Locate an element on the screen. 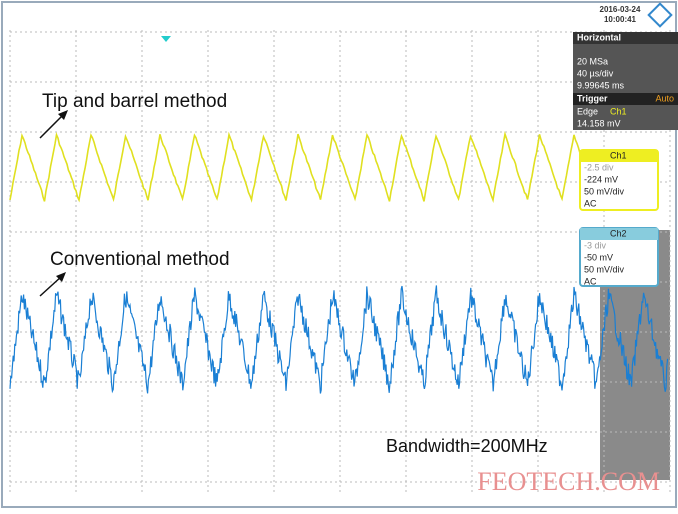 The height and width of the screenshot is (514, 678). info-panel is located at coordinates (625, 81).